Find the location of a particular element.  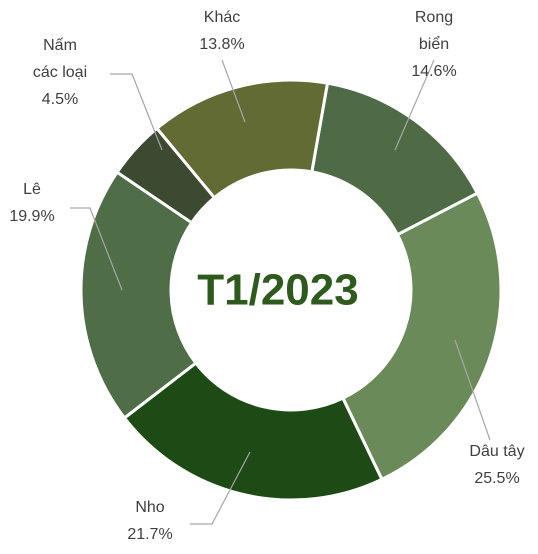

data-label: Khác 13.8% is located at coordinates (222, 31).